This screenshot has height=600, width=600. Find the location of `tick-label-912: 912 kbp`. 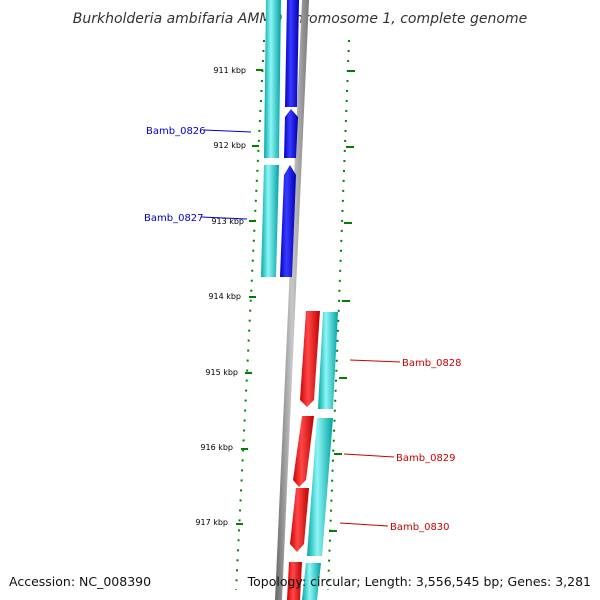

tick-label-912: 912 kbp is located at coordinates (229, 145).